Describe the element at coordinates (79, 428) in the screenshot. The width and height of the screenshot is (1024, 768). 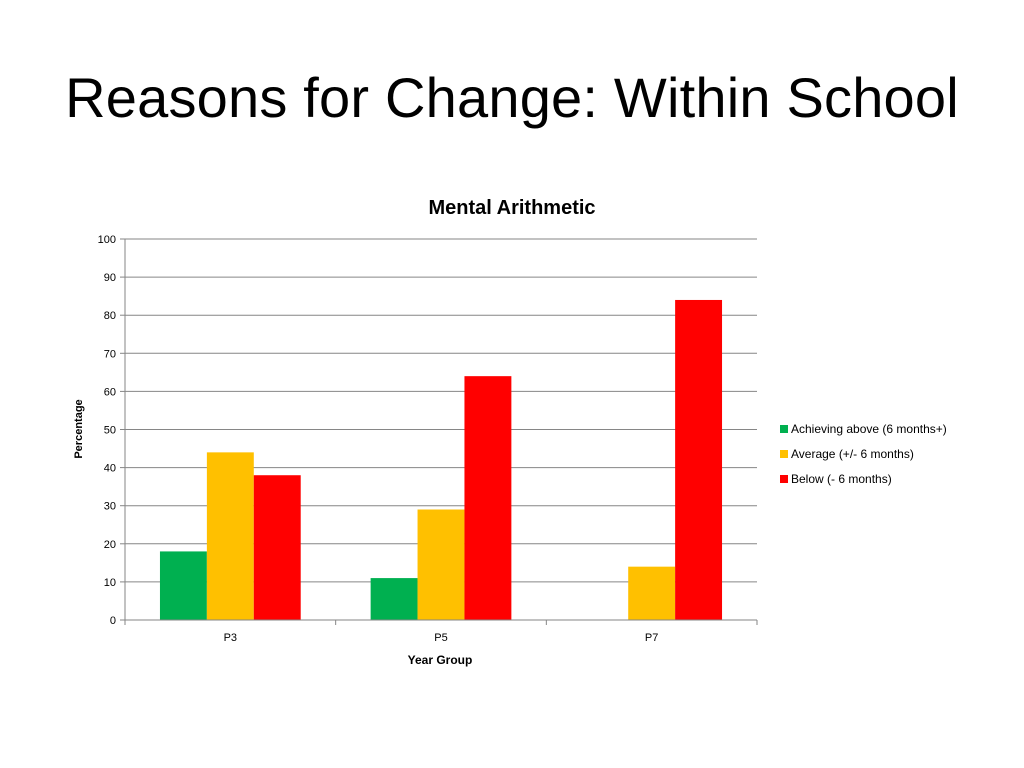
I see `y-axis-label: Percentage` at that location.